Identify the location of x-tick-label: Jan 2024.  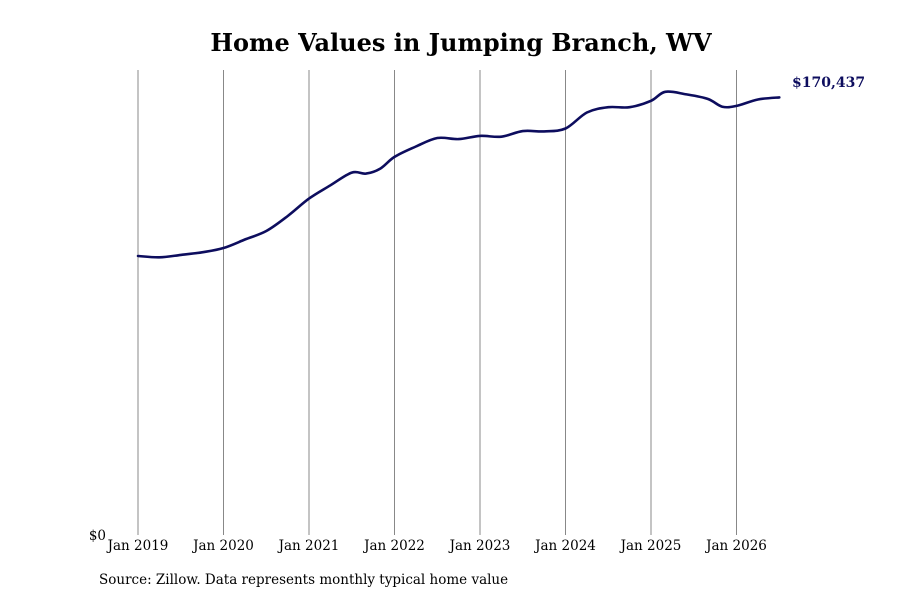
(564, 546).